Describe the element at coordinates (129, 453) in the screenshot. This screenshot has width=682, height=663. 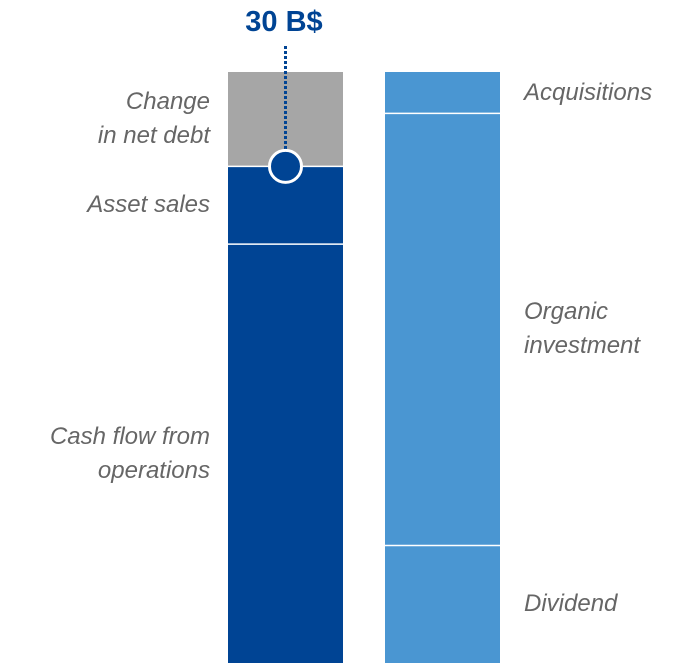
I see `segment-label: Cash flow from operations` at that location.